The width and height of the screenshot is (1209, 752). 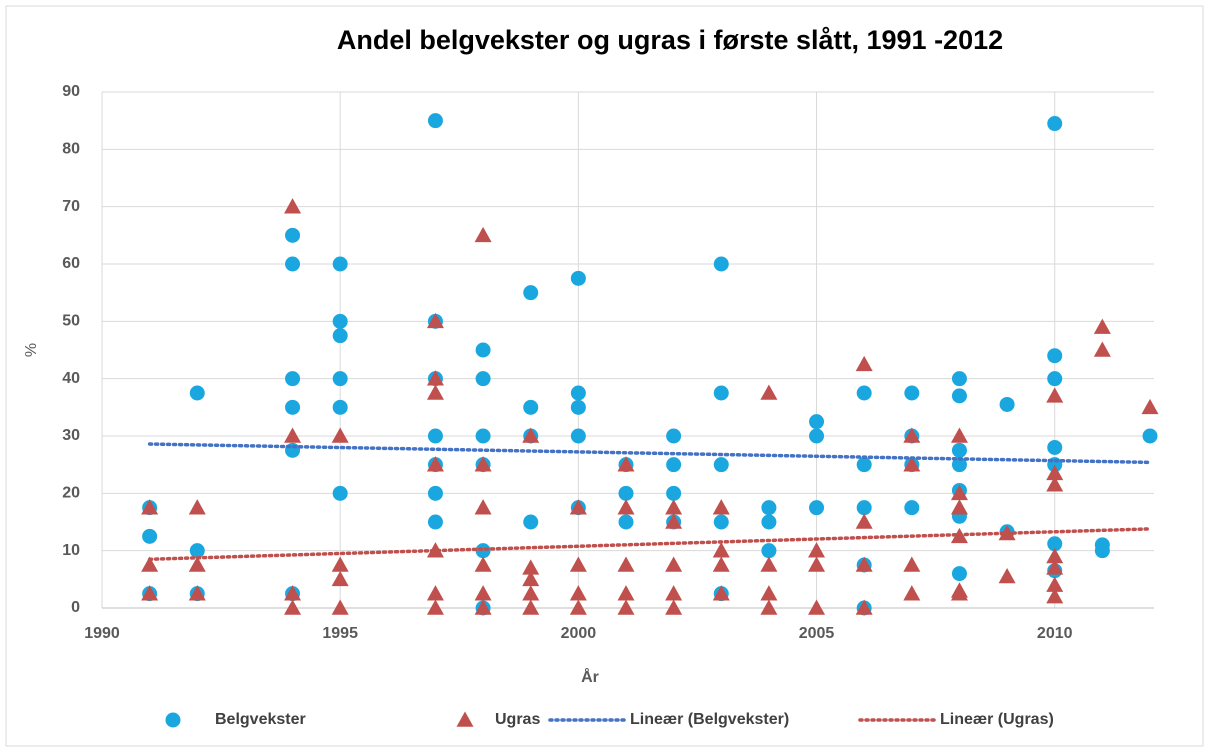 What do you see at coordinates (31, 350) in the screenshot?
I see `y-axis-title: %` at bounding box center [31, 350].